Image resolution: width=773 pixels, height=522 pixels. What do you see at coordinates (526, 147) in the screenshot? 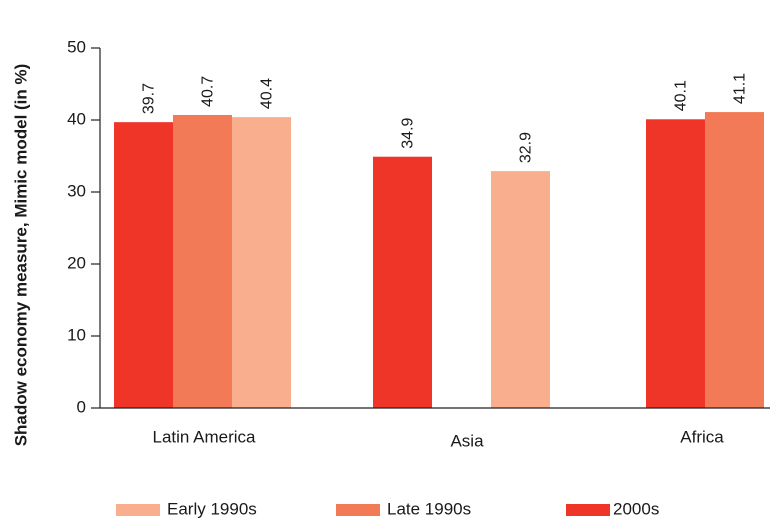
I see `data-label: 32.9` at bounding box center [526, 147].